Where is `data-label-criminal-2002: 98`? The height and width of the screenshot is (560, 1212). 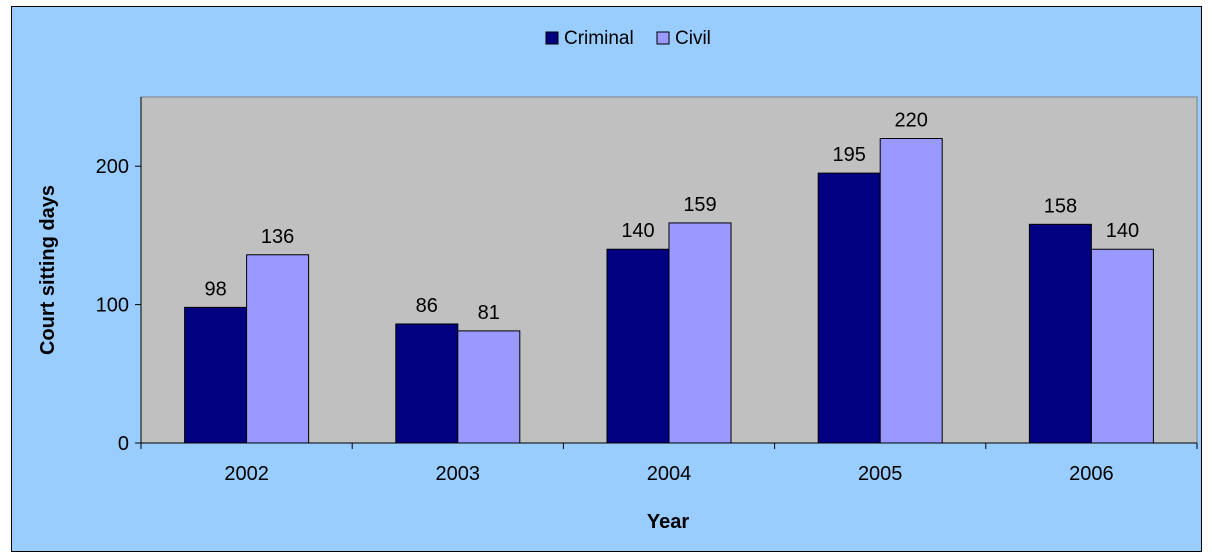
data-label-criminal-2002: 98 is located at coordinates (215, 289).